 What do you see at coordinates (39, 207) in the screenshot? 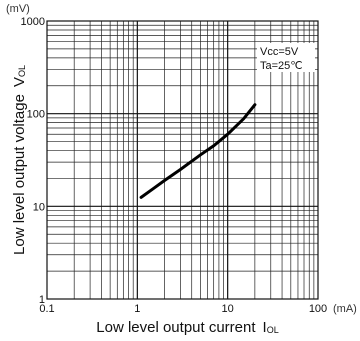
I see `y-tick-label: 10` at bounding box center [39, 207].